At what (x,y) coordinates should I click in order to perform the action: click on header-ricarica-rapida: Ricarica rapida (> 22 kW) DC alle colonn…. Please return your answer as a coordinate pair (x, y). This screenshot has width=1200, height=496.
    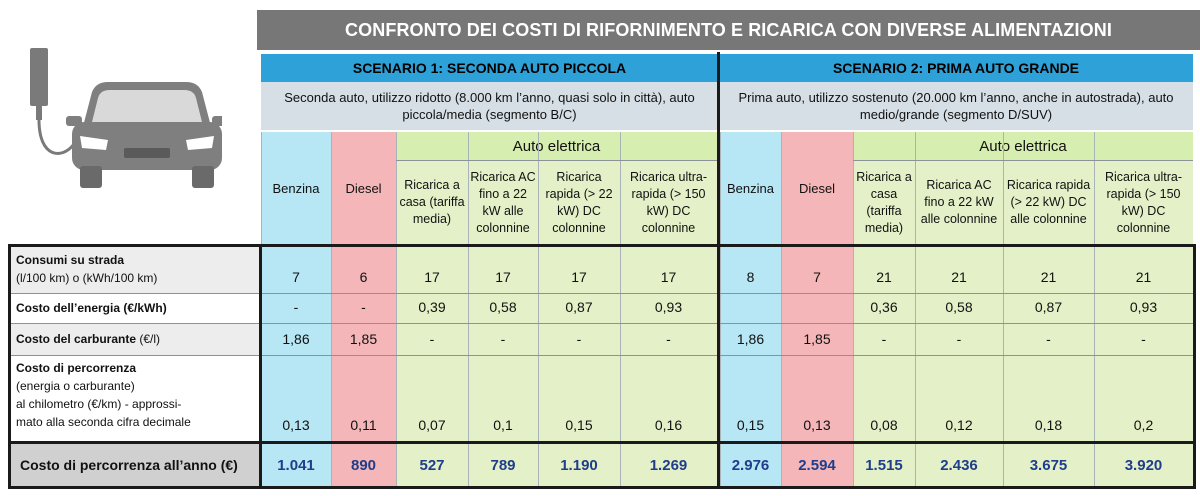
    Looking at the image, I should click on (1048, 202).